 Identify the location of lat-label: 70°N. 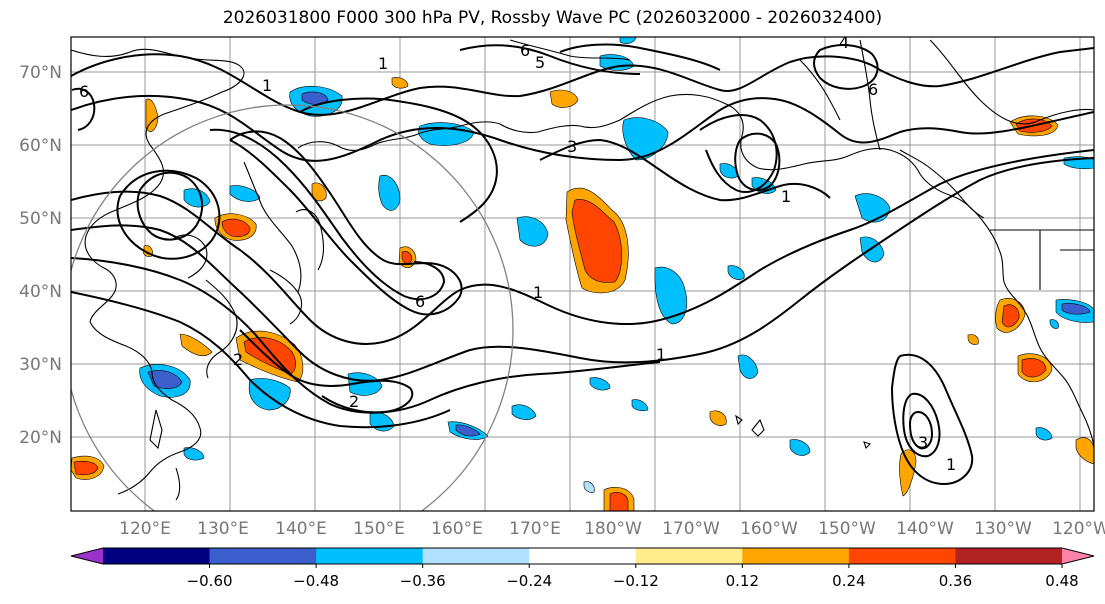
(40, 73).